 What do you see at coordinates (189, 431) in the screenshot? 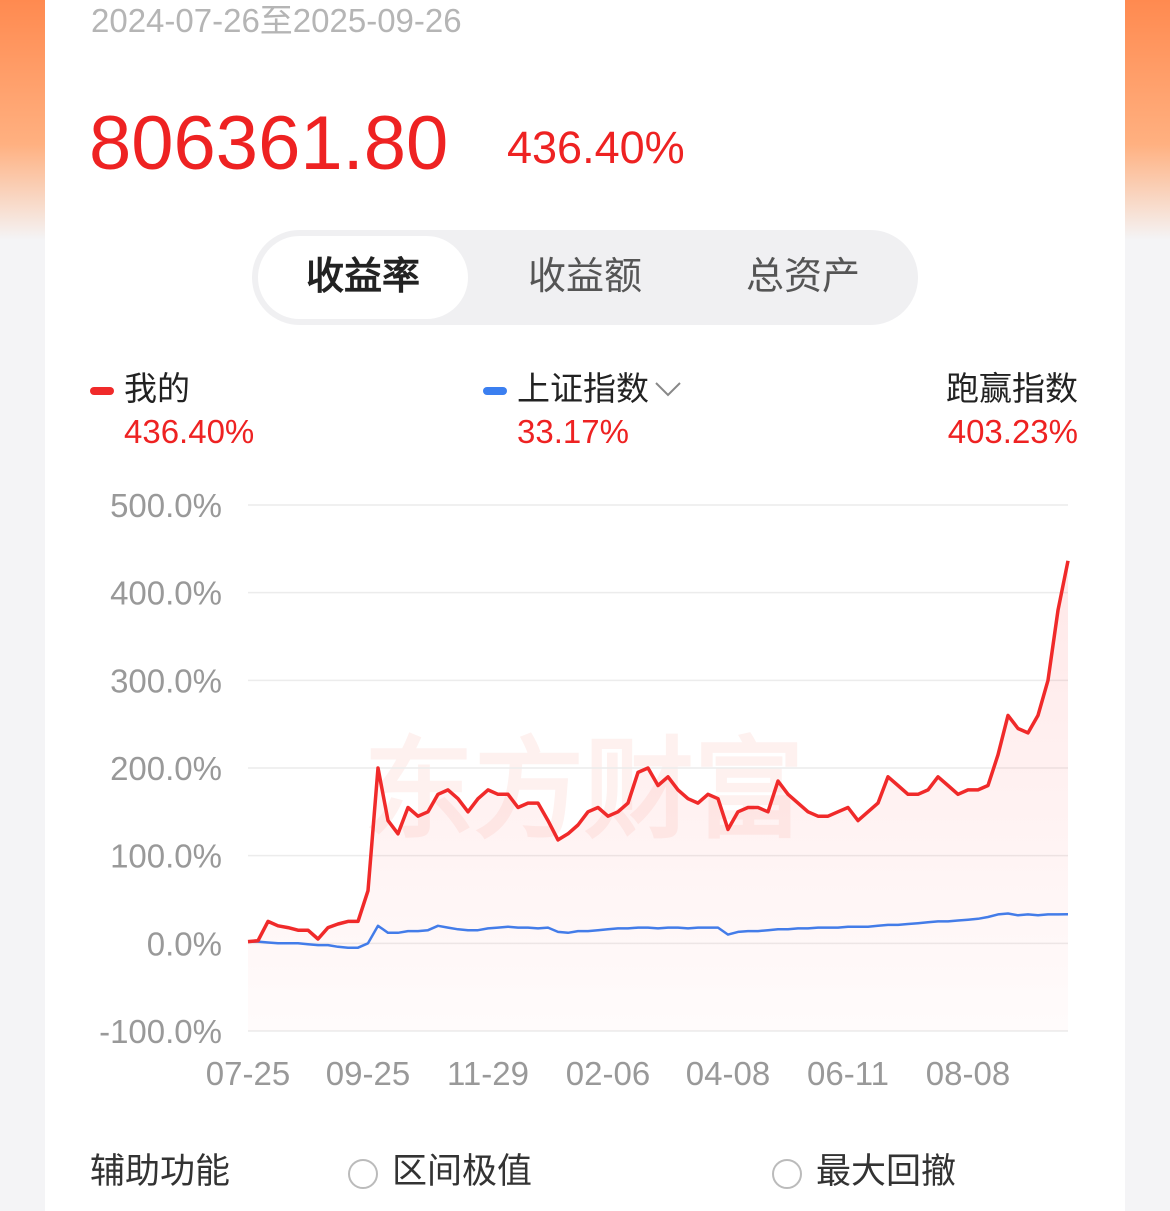
I see `legend-value: 436.40%` at bounding box center [189, 431].